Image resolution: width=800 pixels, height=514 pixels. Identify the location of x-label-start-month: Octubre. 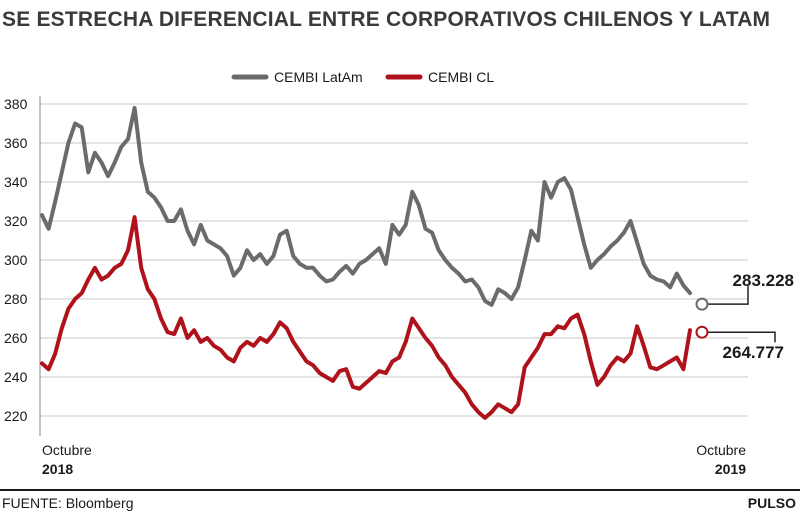
(67, 450).